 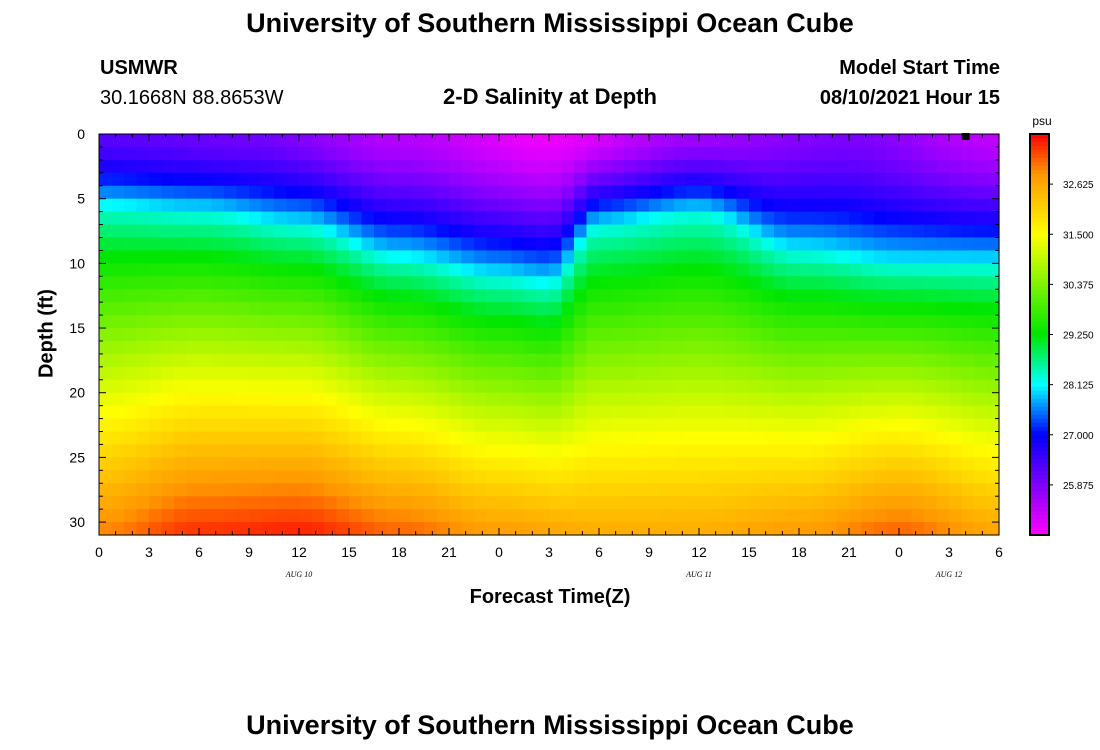 What do you see at coordinates (199, 552) in the screenshot?
I see `x-tick-label: 6` at bounding box center [199, 552].